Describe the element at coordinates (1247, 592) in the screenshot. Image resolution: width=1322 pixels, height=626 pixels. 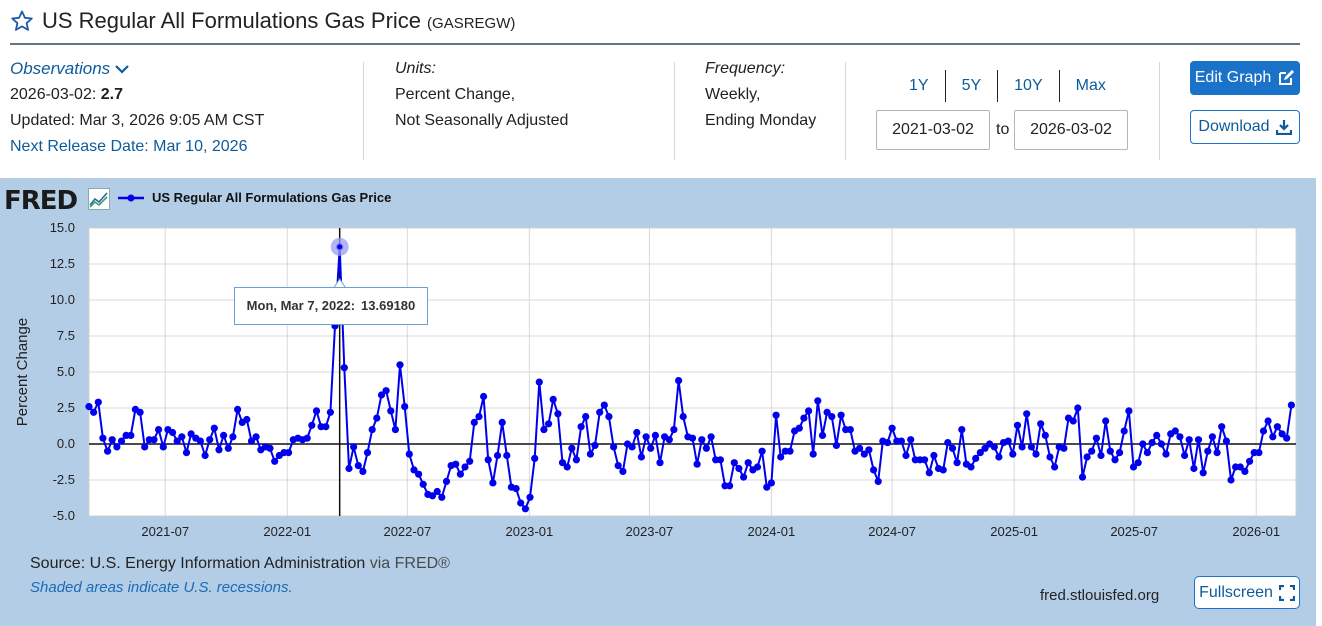
I see `fullscreen-button: Fullscreen` at that location.